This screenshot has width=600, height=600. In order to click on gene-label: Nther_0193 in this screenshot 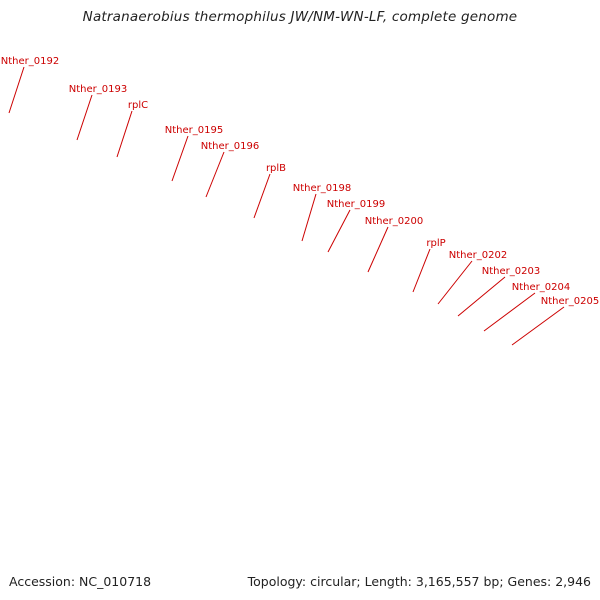, I will do `click(98, 89)`.